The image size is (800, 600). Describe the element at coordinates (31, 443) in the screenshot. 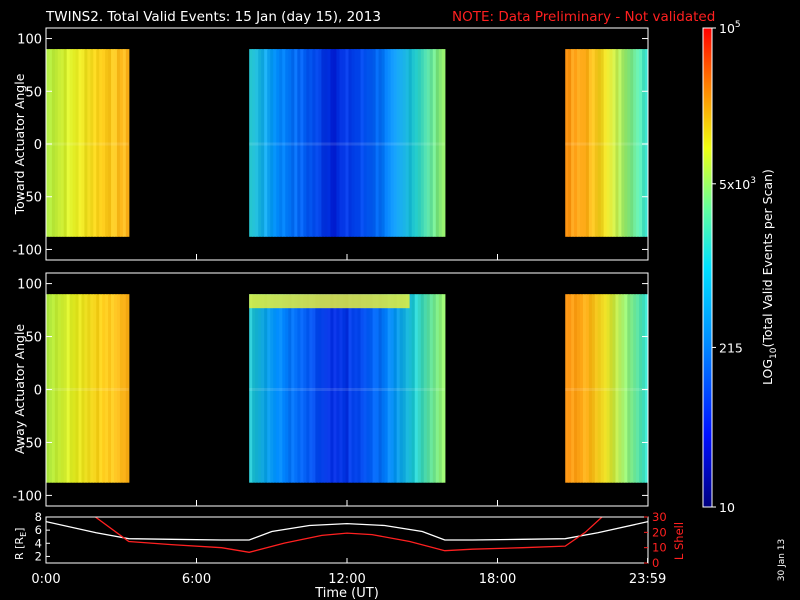

I see `y-tick-label: -50` at that location.